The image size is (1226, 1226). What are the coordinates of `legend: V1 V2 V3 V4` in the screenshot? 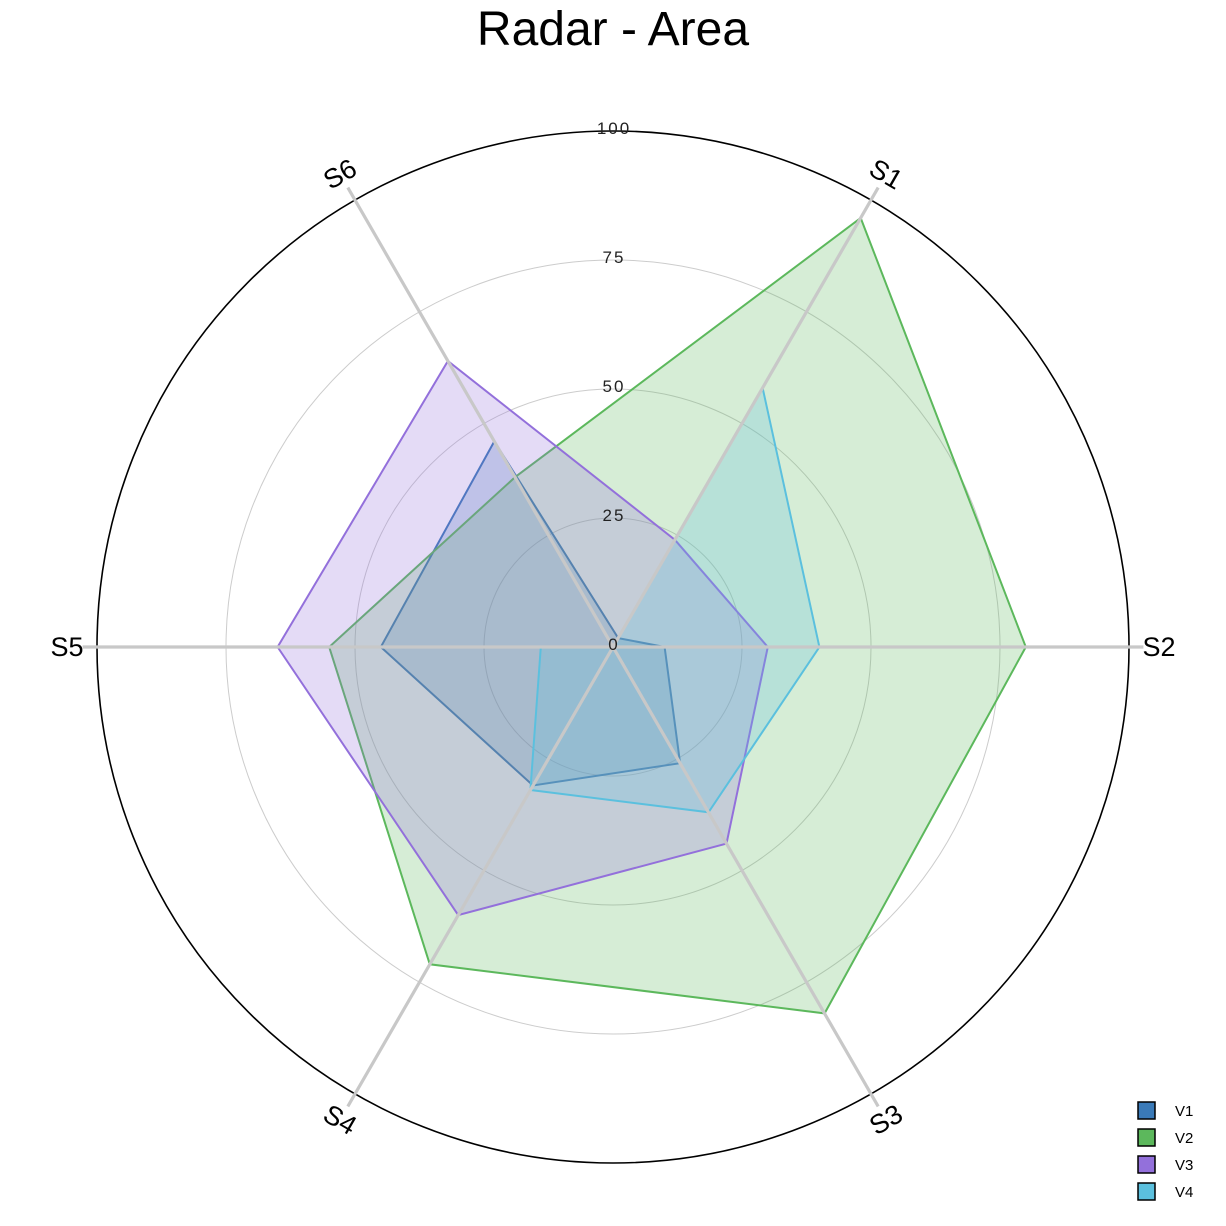 It's located at (1165, 1151).